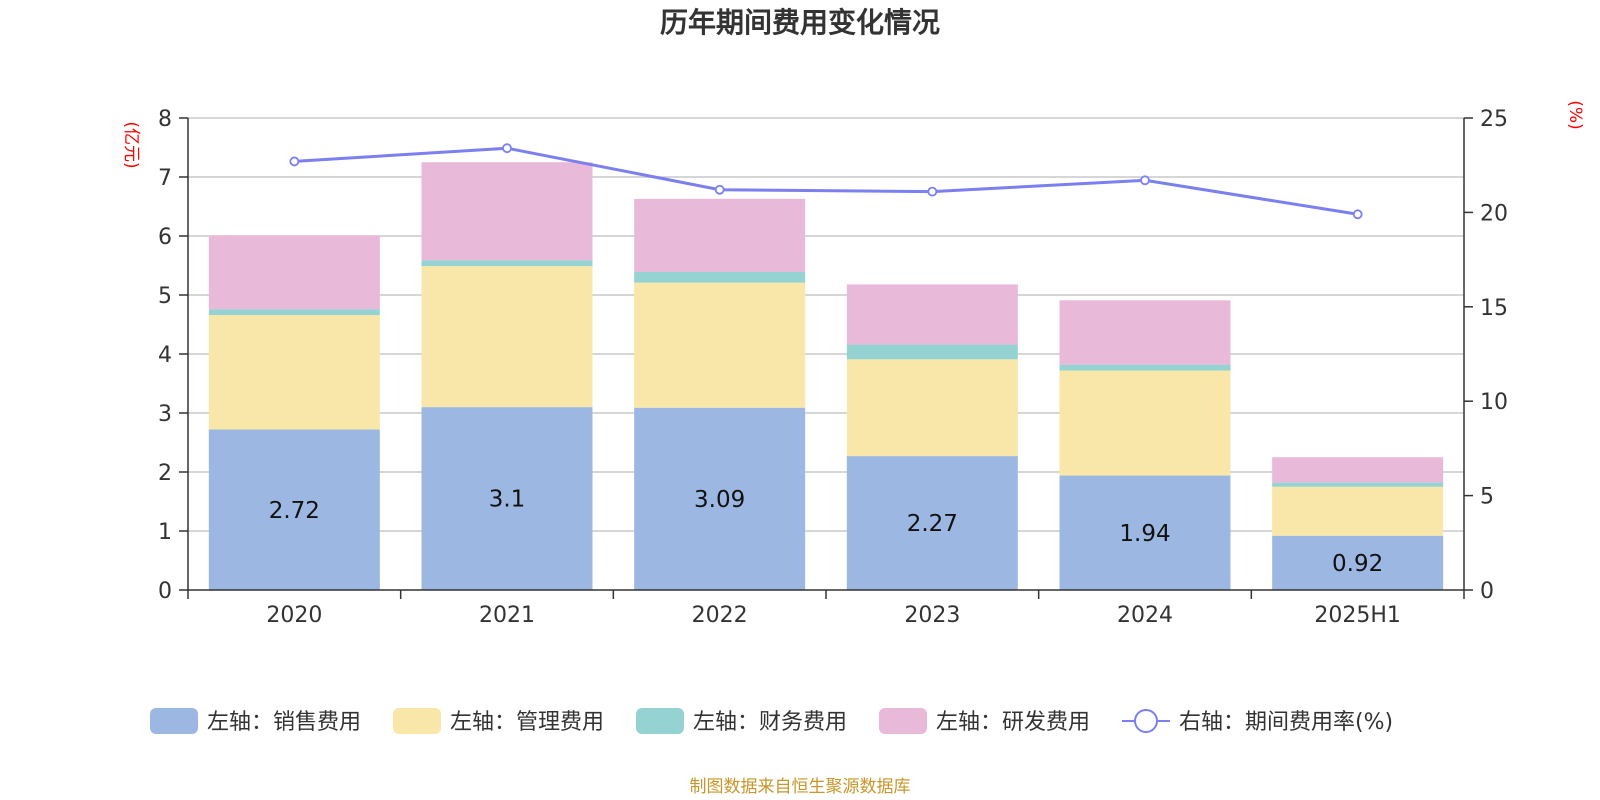 The height and width of the screenshot is (800, 1600). What do you see at coordinates (1487, 591) in the screenshot?
I see `right-tick-label: 0` at bounding box center [1487, 591].